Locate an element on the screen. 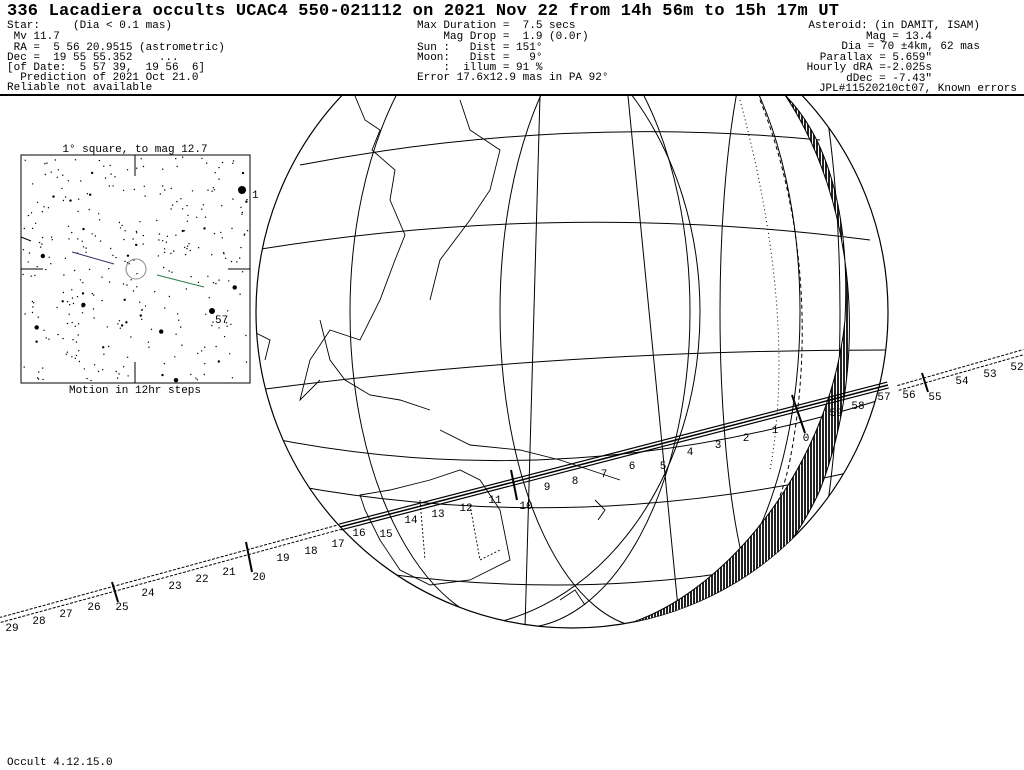 The image size is (1024, 770). target-star-circle is located at coordinates (136, 269).